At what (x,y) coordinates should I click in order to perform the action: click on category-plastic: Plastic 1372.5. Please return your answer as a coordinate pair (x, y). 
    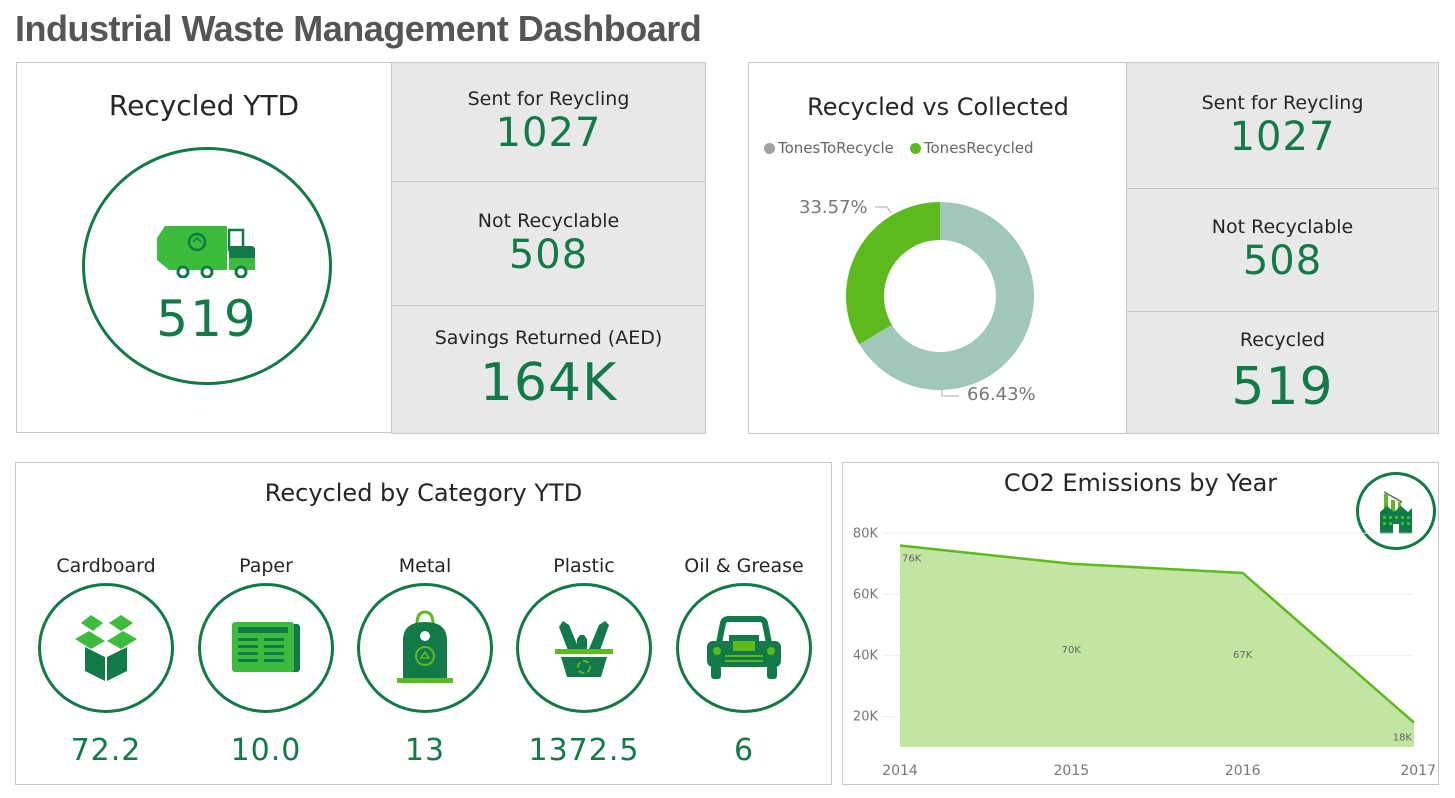
    Looking at the image, I should click on (584, 661).